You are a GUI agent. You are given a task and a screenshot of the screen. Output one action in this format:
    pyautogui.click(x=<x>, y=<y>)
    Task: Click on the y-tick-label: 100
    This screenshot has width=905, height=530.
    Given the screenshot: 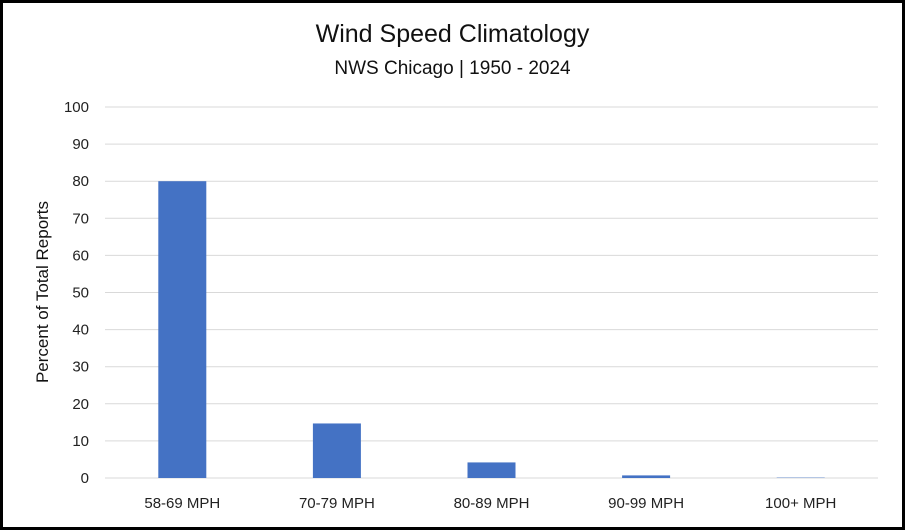 What is the action you would take?
    pyautogui.click(x=76, y=107)
    